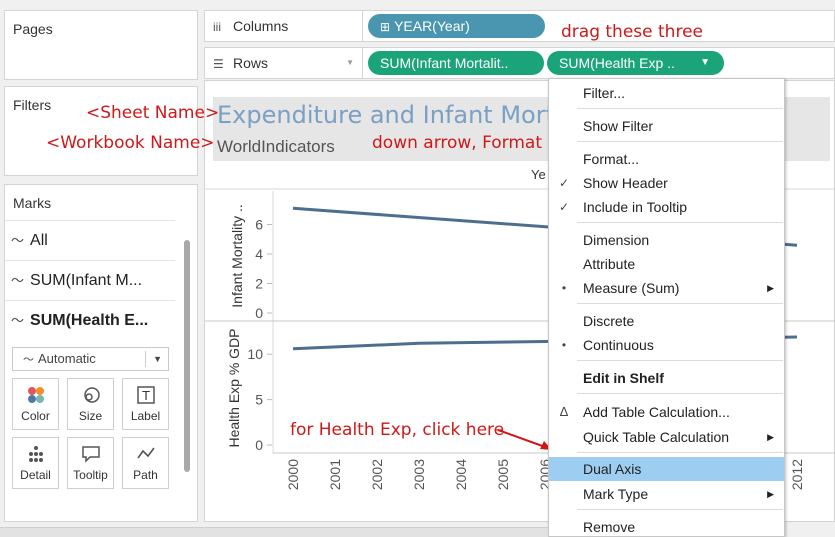 Image resolution: width=835 pixels, height=537 pixels. I want to click on card-label: Color, so click(35, 416).